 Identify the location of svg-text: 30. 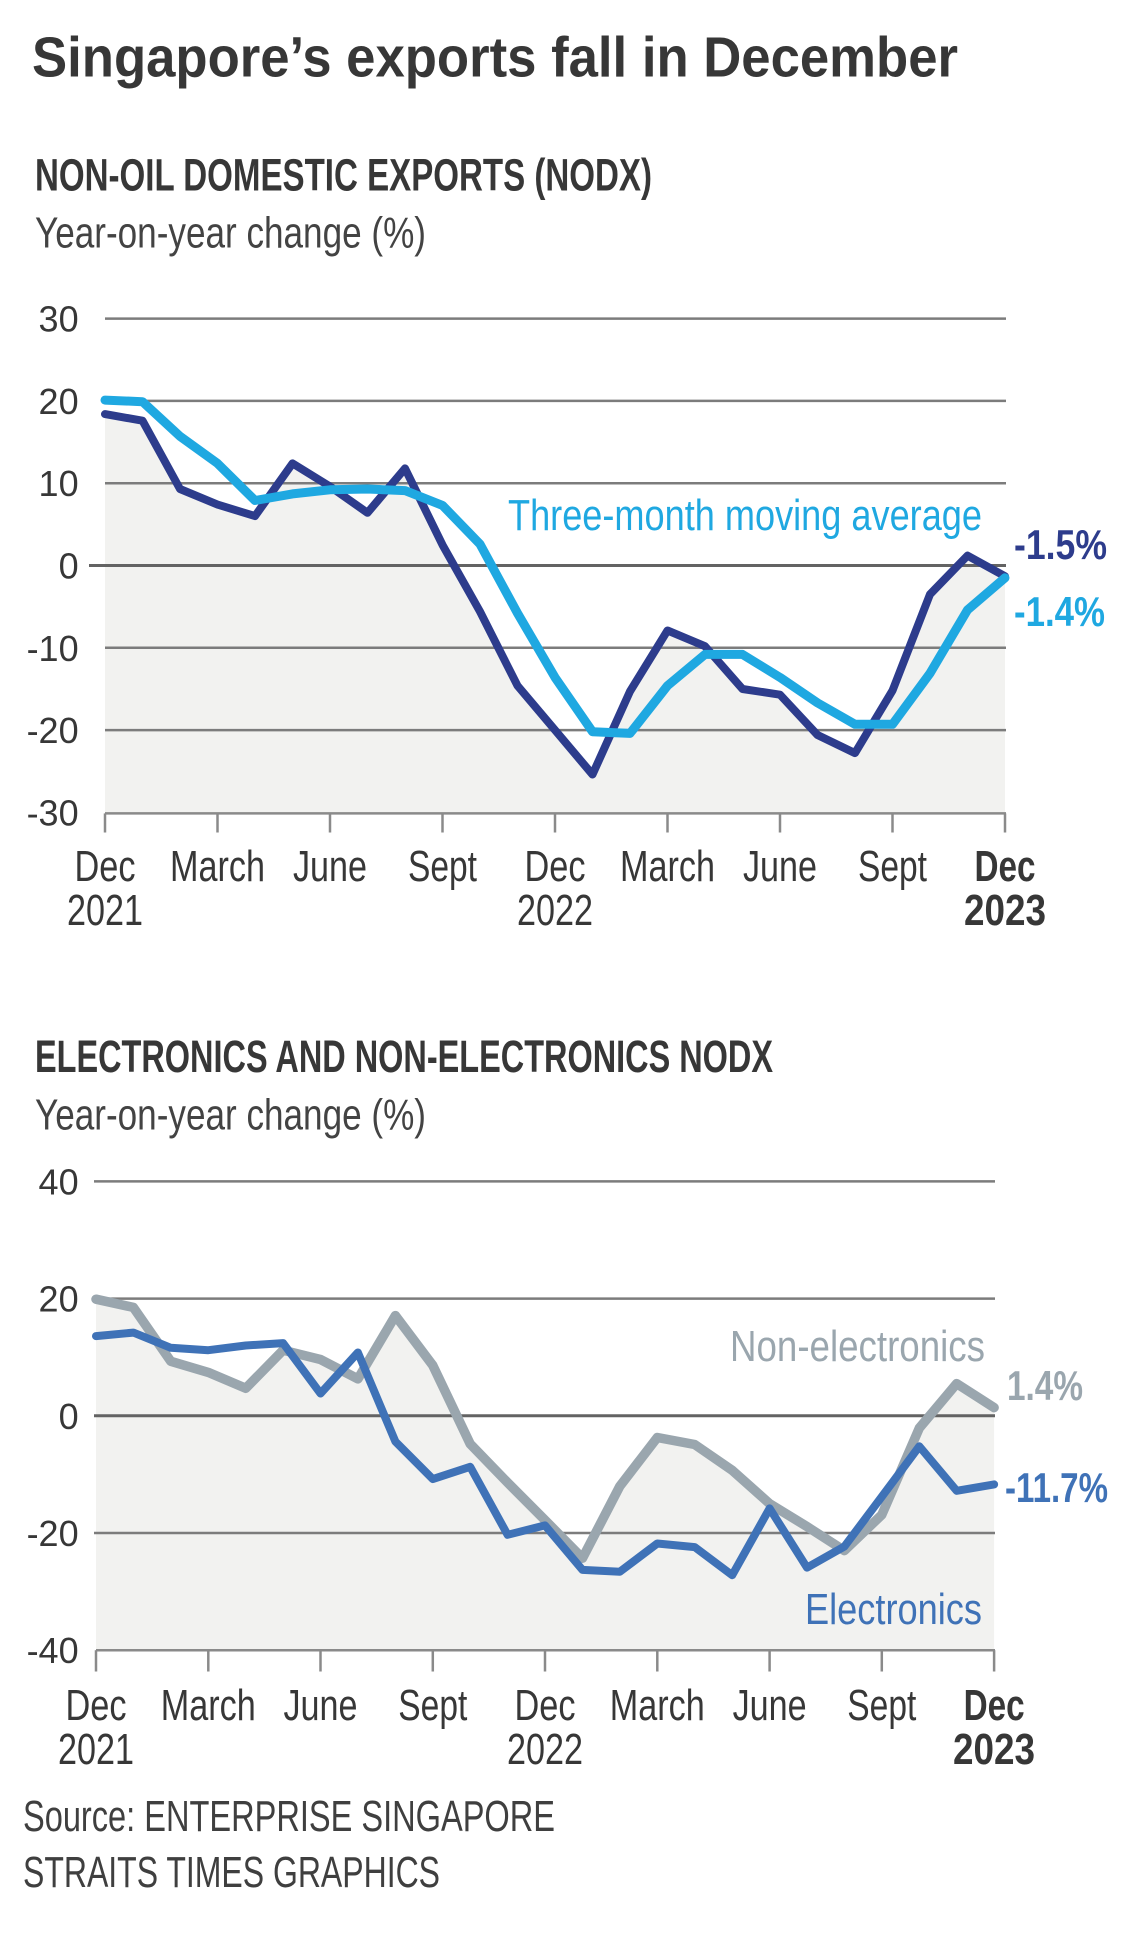
(59, 319).